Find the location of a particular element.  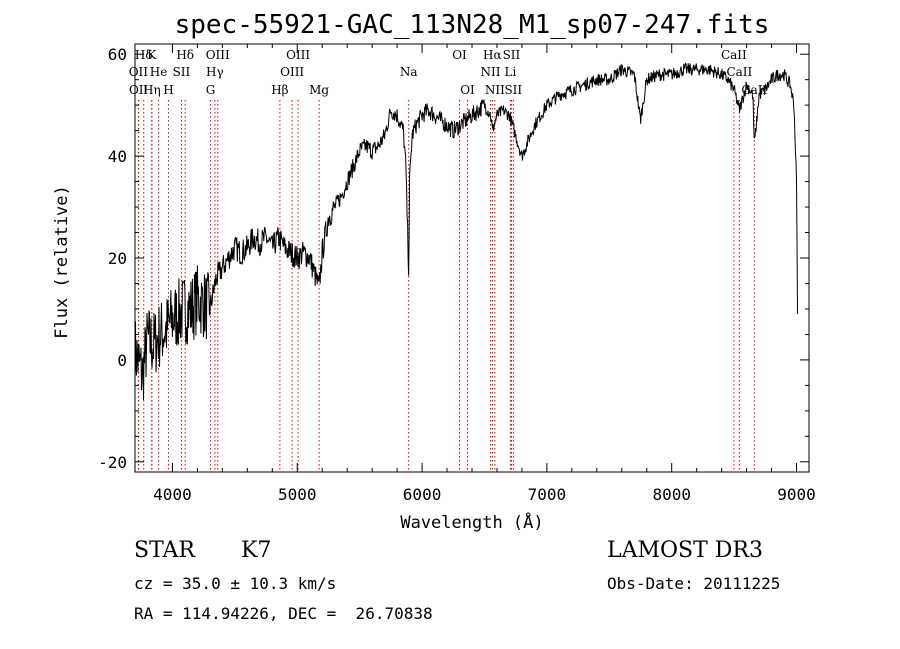

coordinates: RA = 114.94226, DEC = 26.70838 is located at coordinates (283, 613).